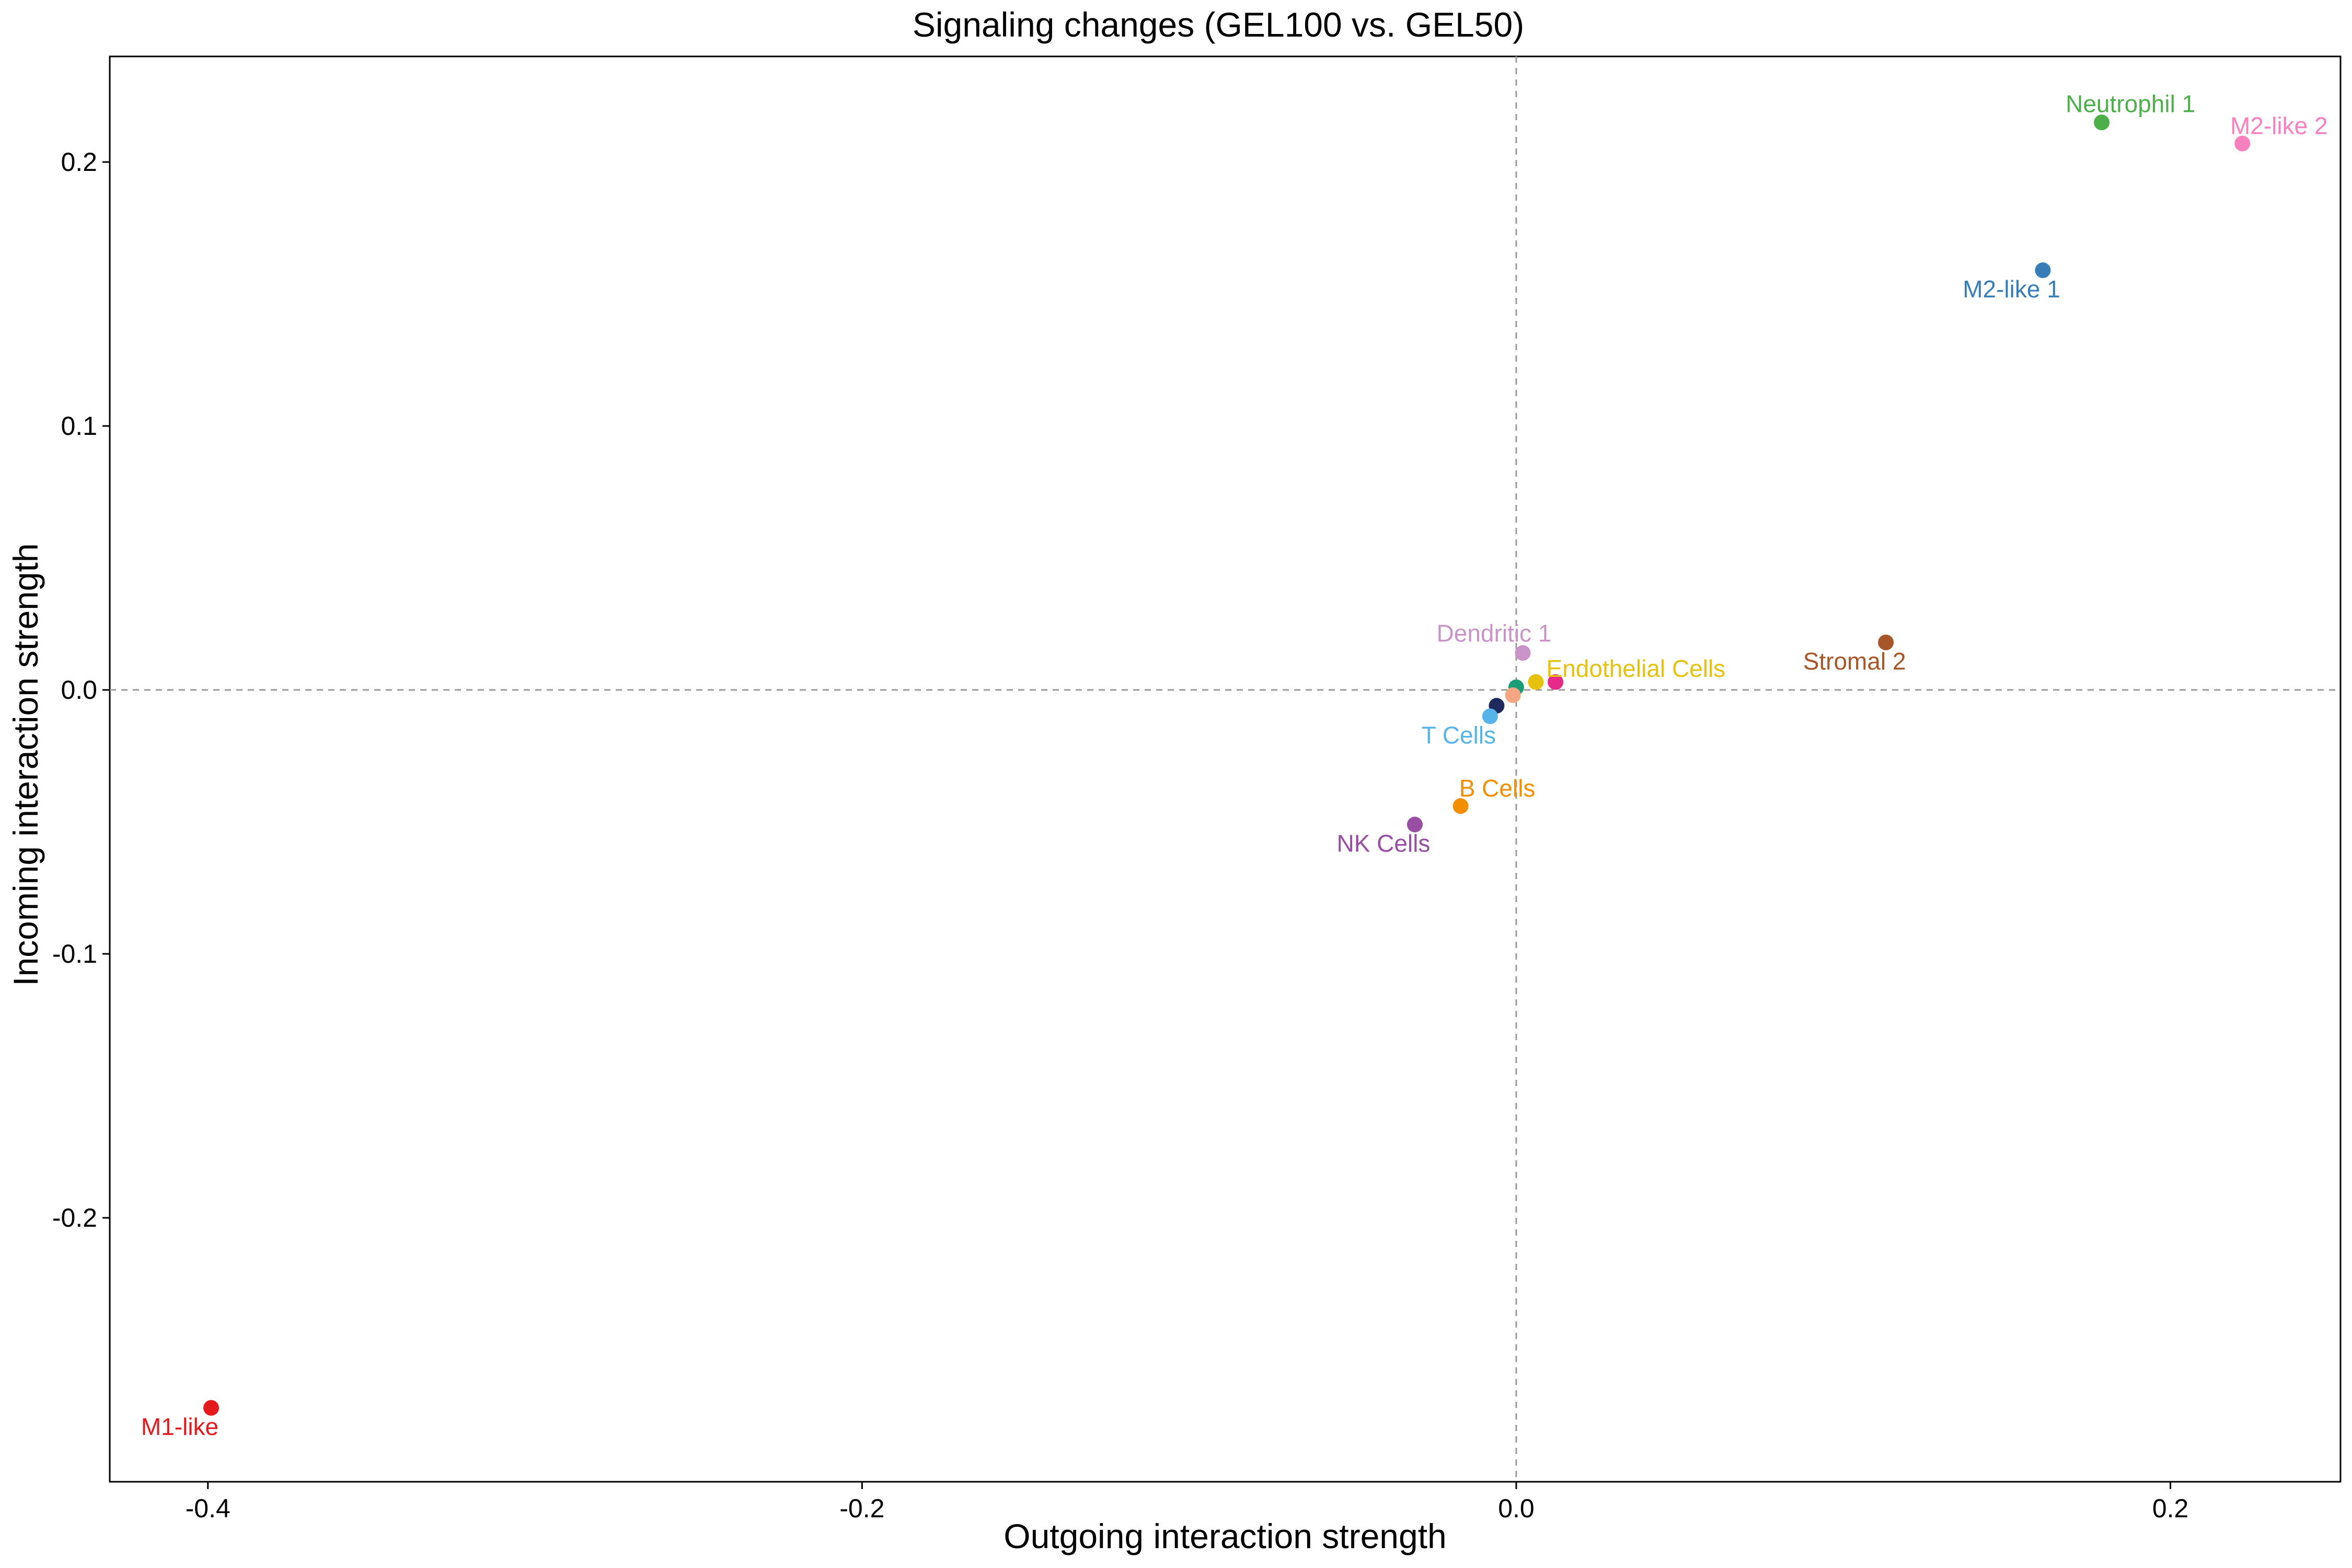  I want to click on x-axis-title: Outgoing interaction strength, so click(1225, 1536).